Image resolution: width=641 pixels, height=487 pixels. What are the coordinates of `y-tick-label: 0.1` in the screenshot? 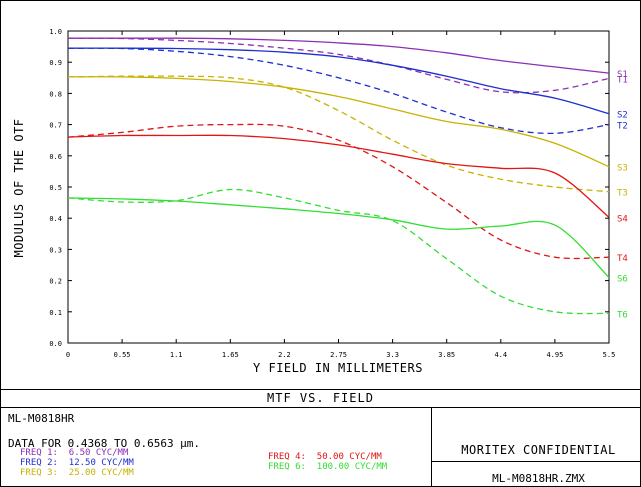 It's located at (55, 313).